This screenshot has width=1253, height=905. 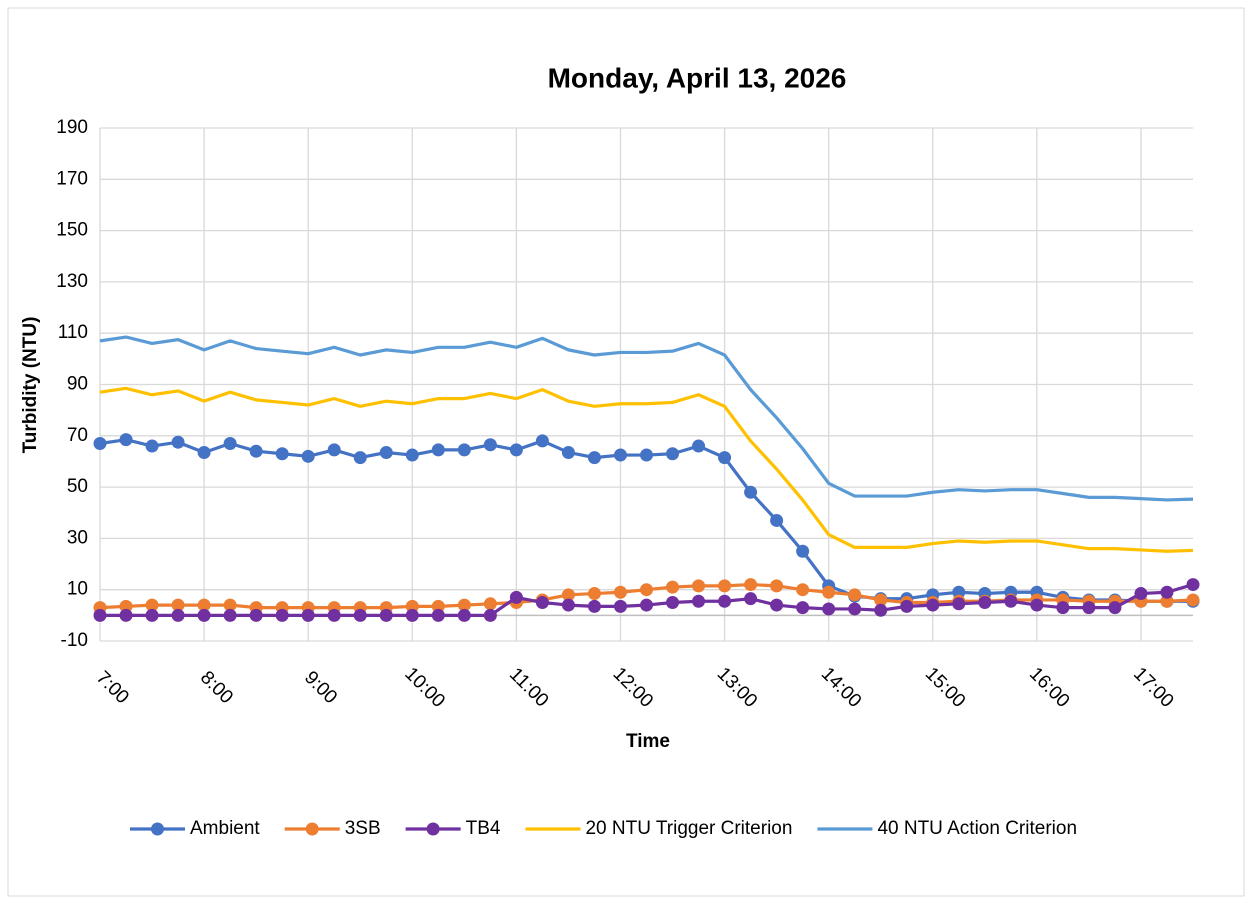 I want to click on y-tick-label: 170, so click(x=72, y=178).